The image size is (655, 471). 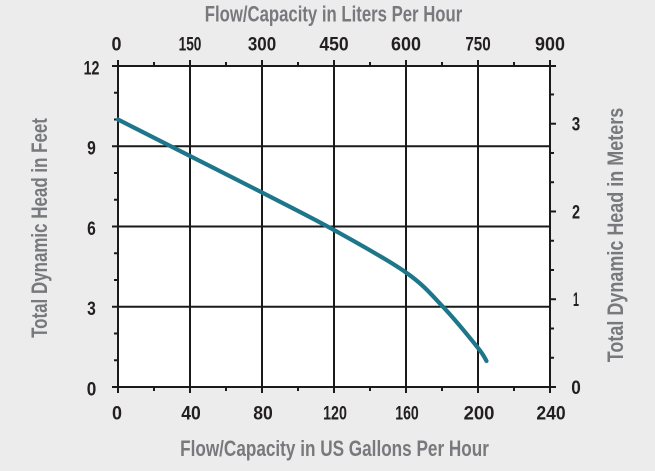 I want to click on svg-text: 160, so click(x=406, y=413).